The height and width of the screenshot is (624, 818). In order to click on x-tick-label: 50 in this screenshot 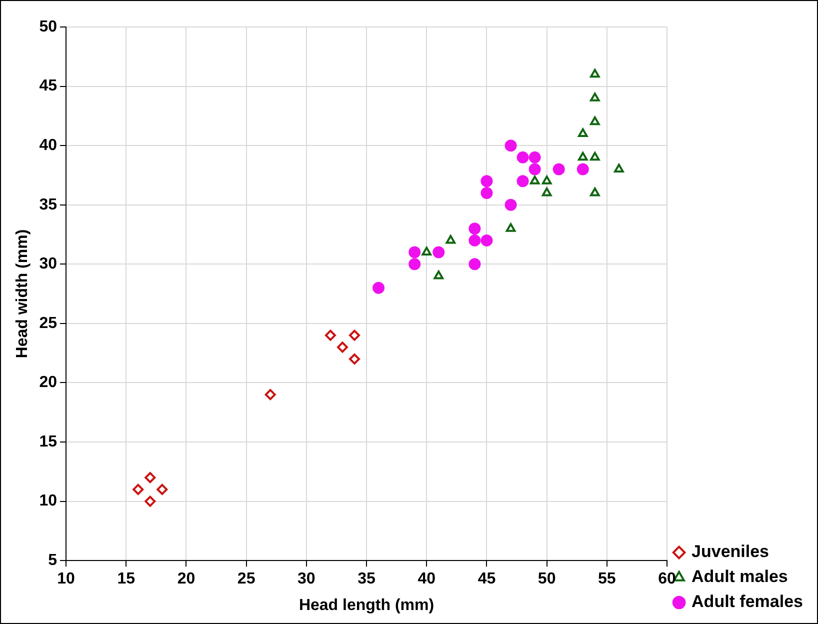, I will do `click(547, 579)`.